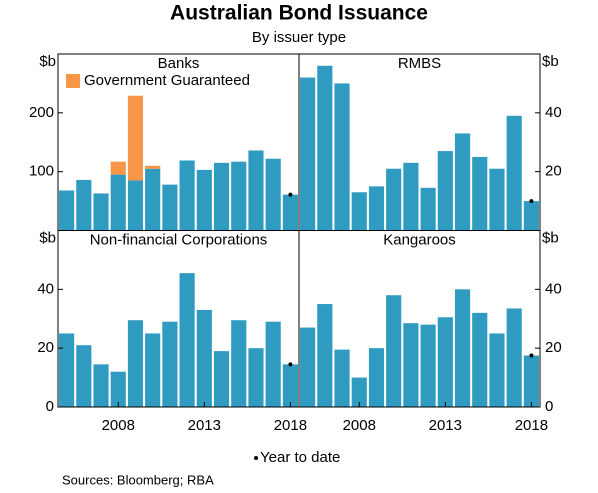 Image resolution: width=598 pixels, height=493 pixels. I want to click on panel-title: Kangaroos, so click(419, 239).